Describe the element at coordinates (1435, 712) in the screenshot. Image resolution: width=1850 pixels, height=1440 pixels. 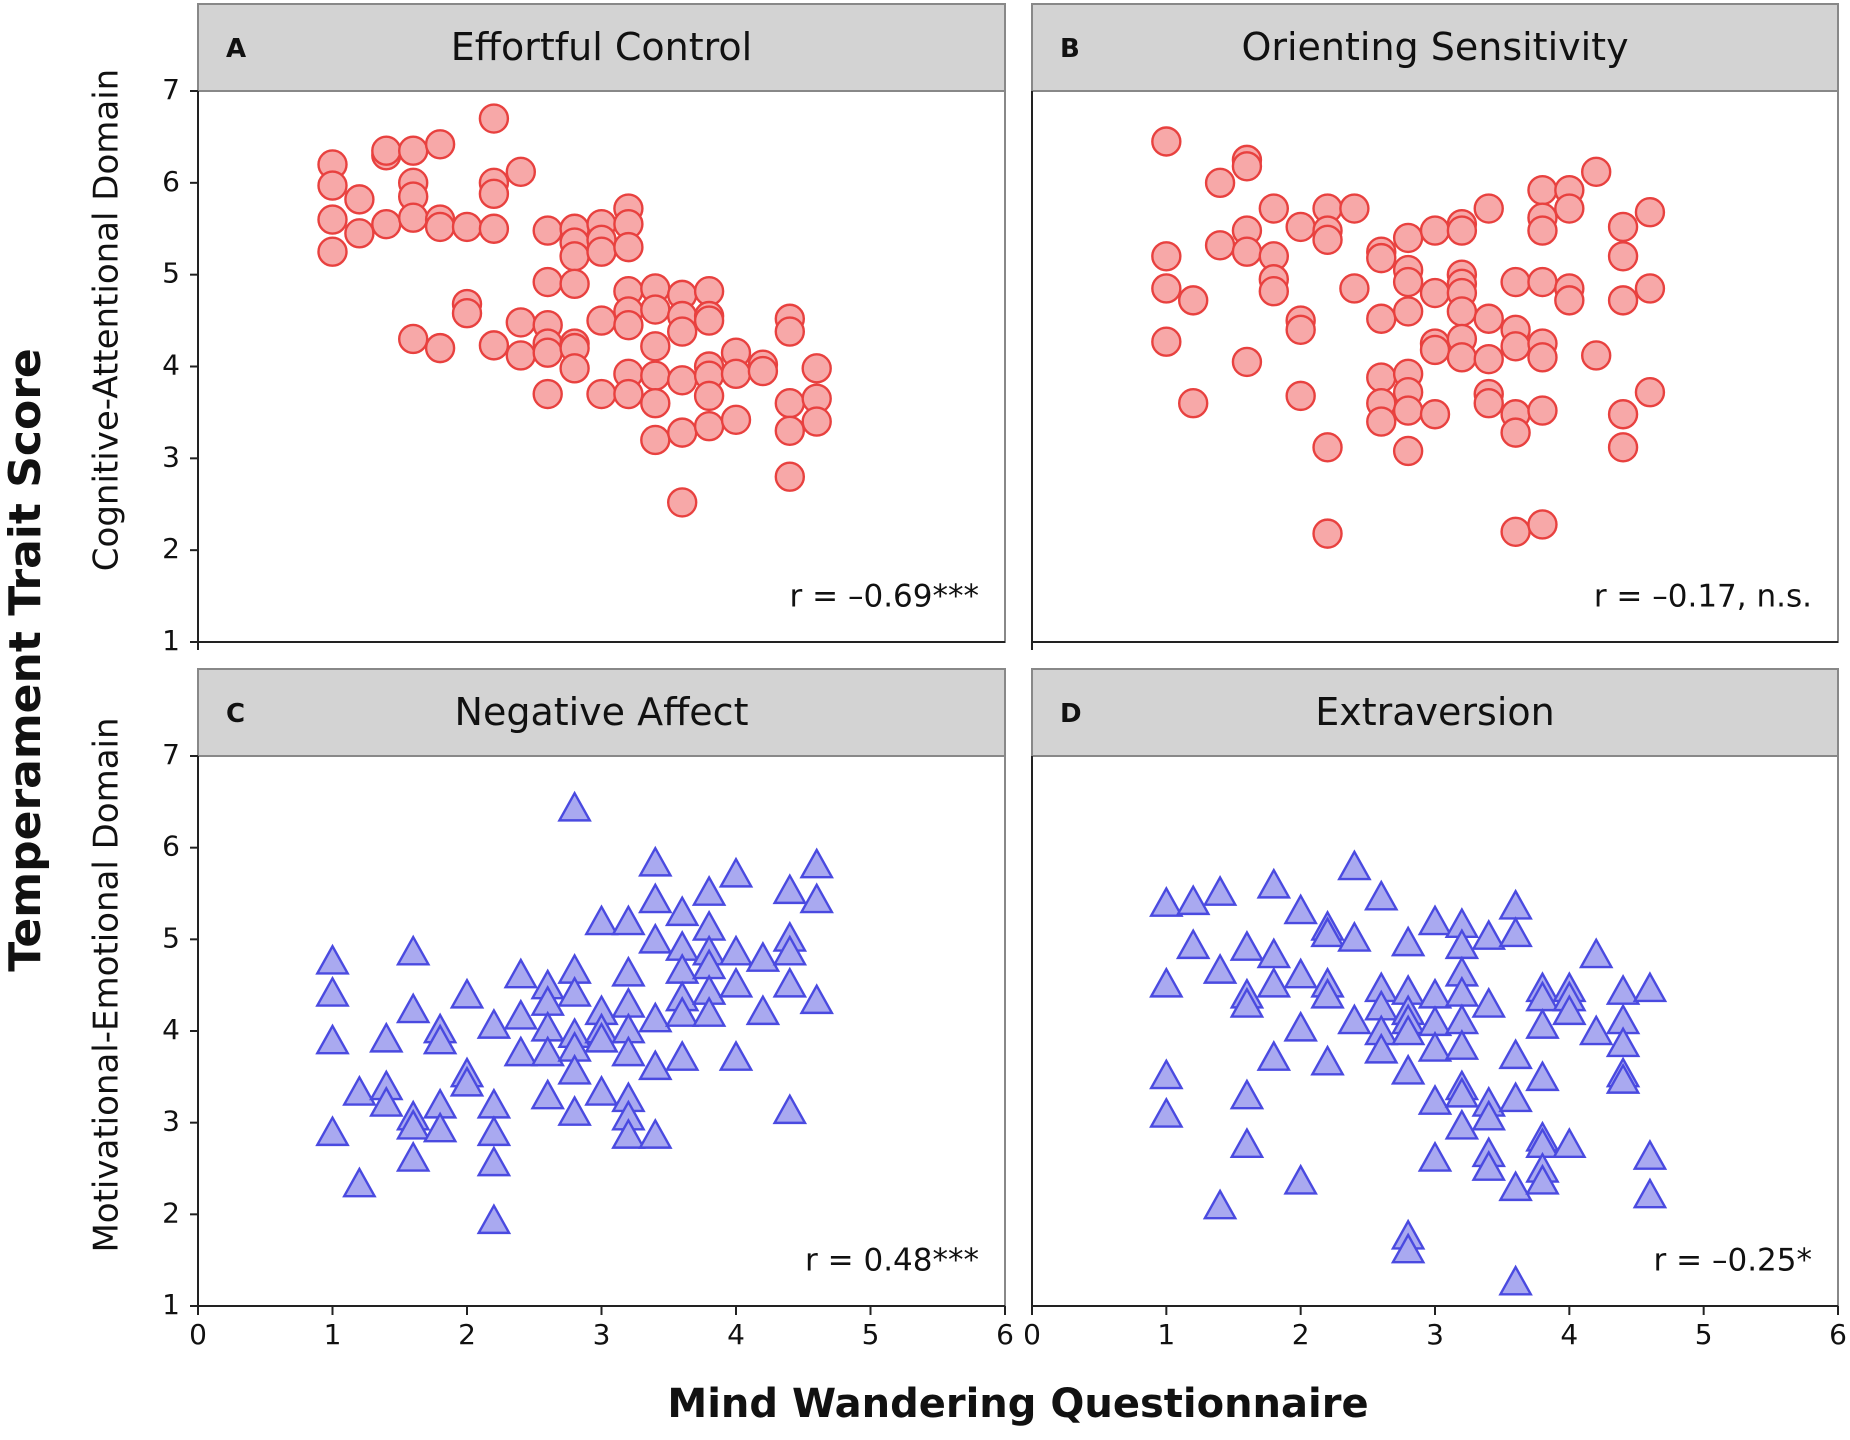
I see `panel-strip` at that location.